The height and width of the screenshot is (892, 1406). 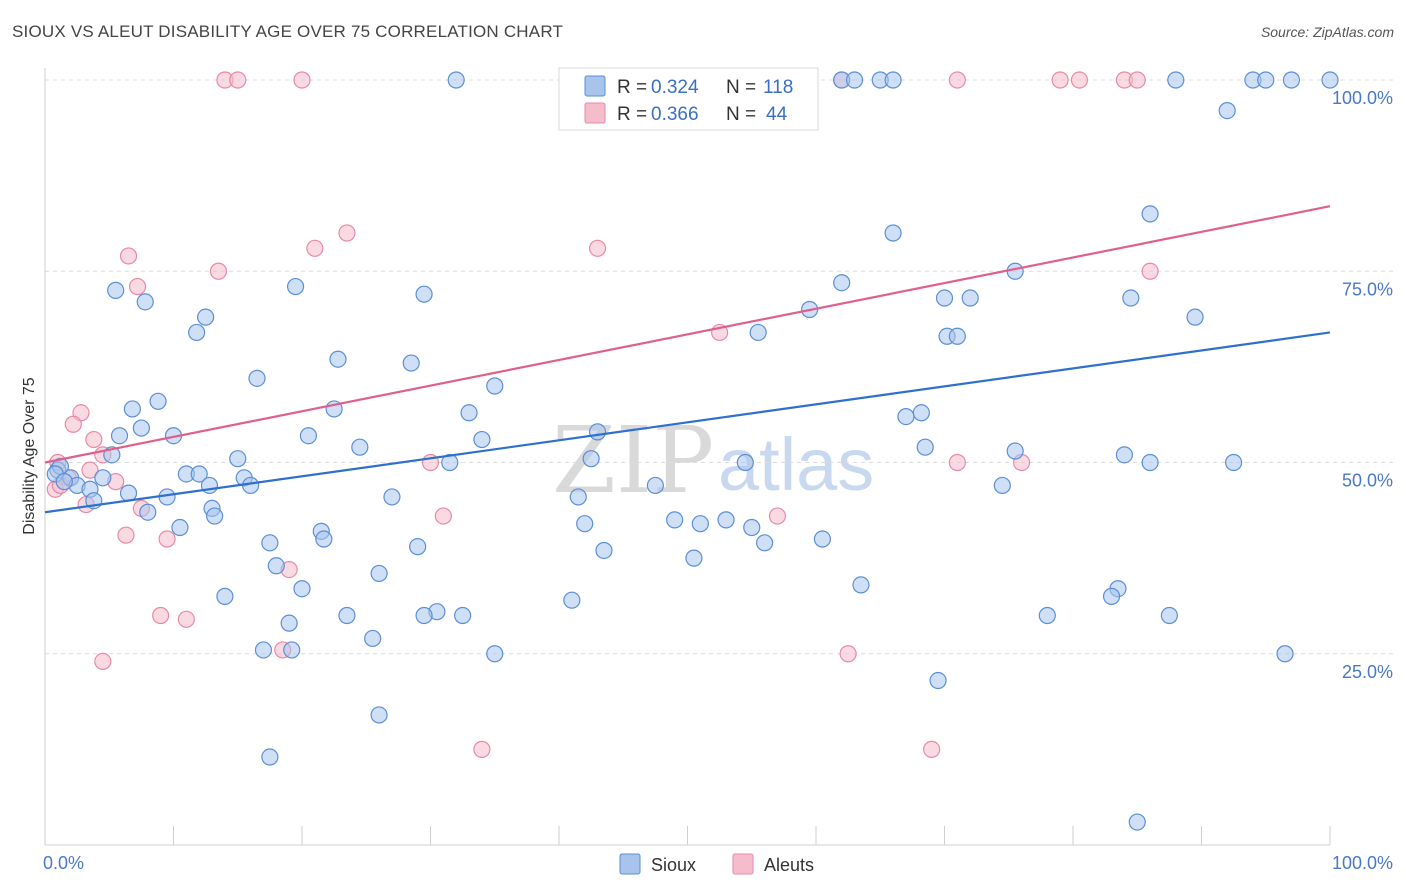 I want to click on x-tick-label-min: 0.0%, so click(x=63, y=863).